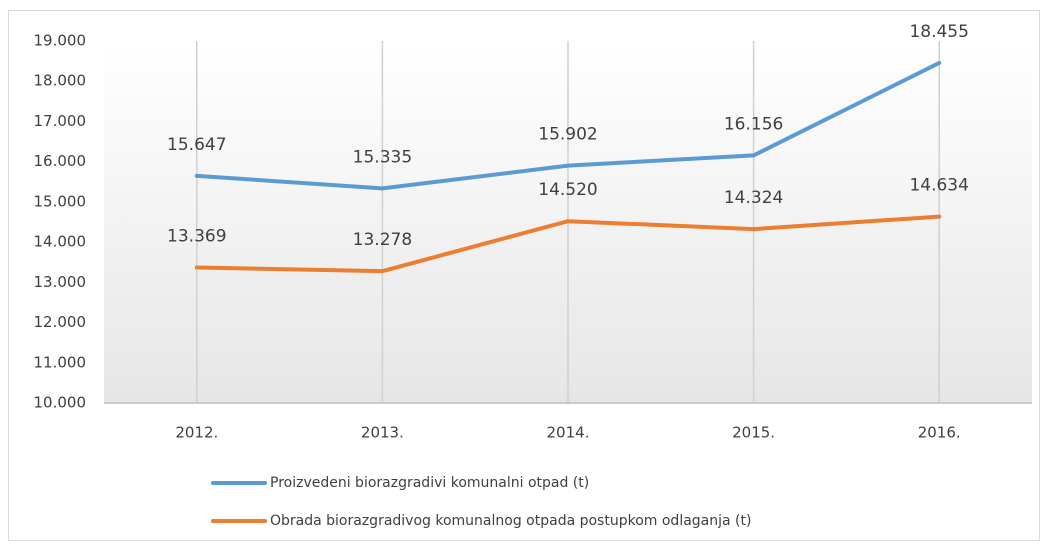  I want to click on x-tick-label: 2015., so click(753, 433).